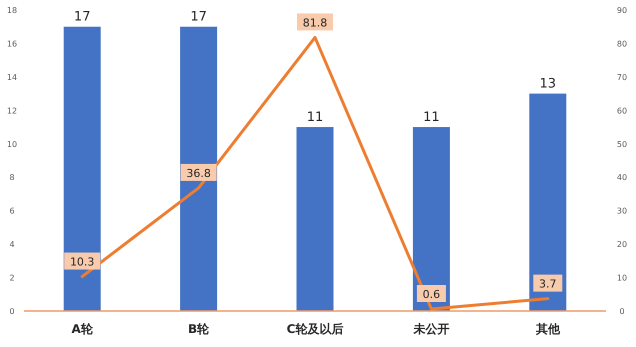 This screenshot has width=636, height=347. What do you see at coordinates (198, 173) in the screenshot?
I see `data-label: 36.8` at bounding box center [198, 173].